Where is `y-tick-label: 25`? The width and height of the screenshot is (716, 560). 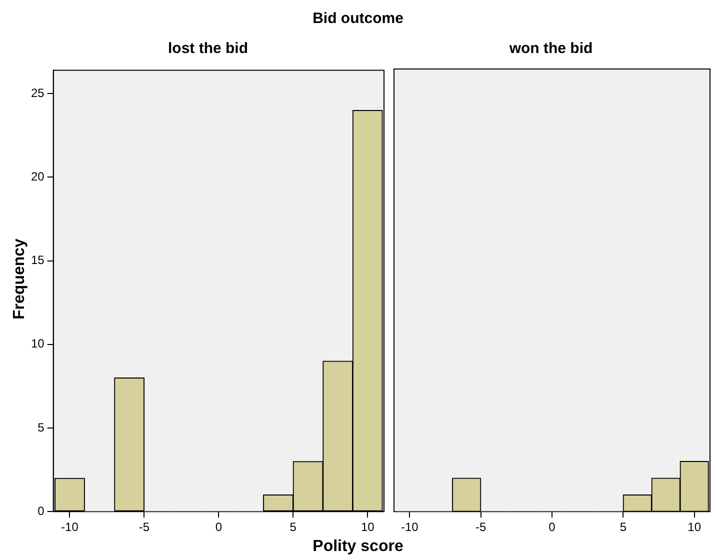 y-tick-label: 25 is located at coordinates (37, 93).